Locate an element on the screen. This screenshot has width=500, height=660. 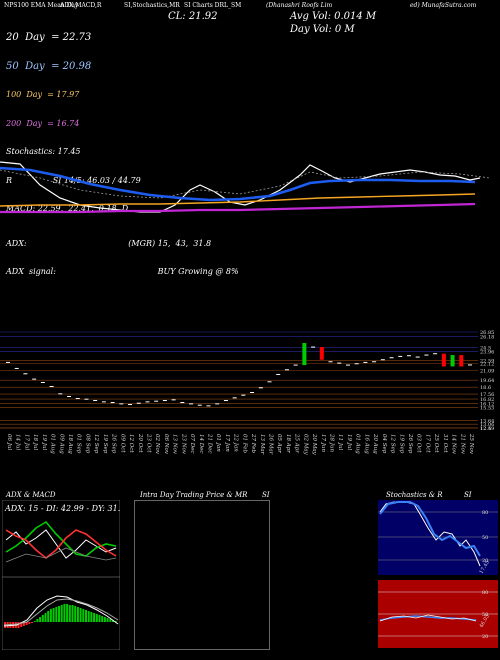
date-tick-label: 11 Jul is located at coordinates (340, 442).